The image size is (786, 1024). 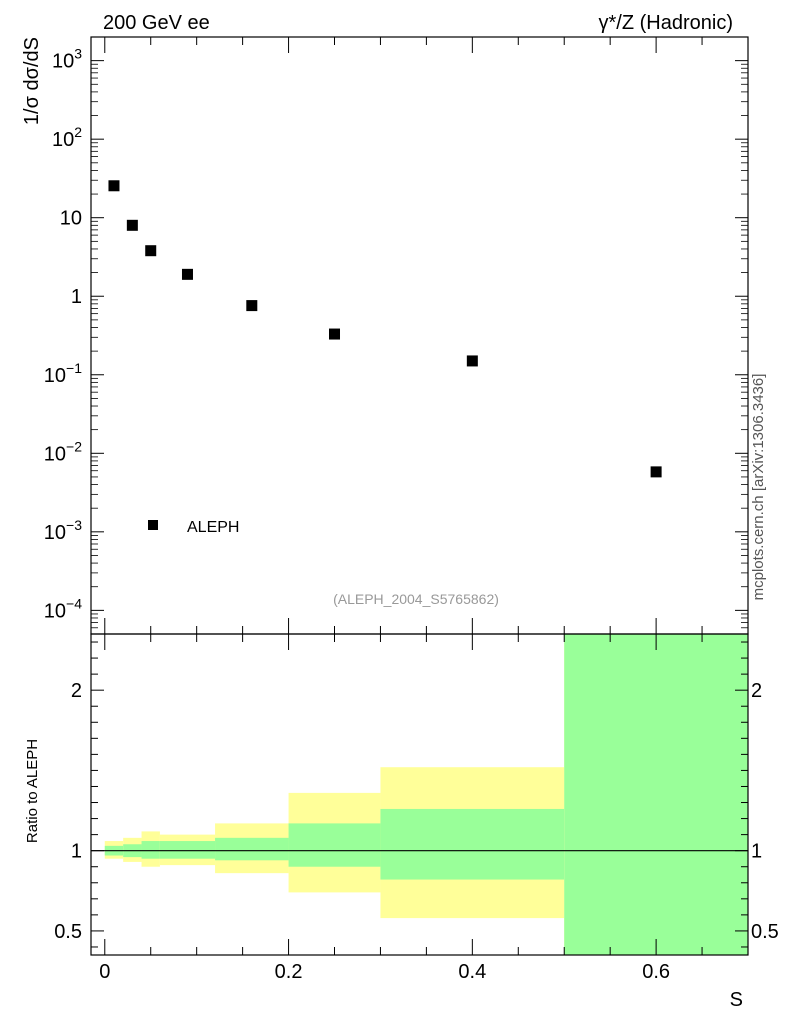 I want to click on ratio-y-axis-label: Ratio to ALEPH, so click(x=32, y=791).